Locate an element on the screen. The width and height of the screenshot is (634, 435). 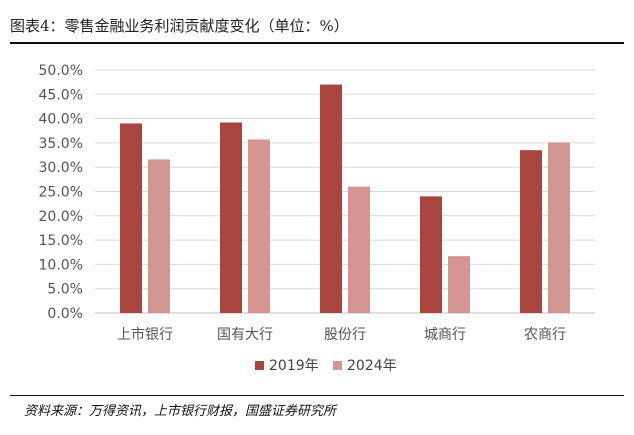
chart-title: 图表4：零售金融业务利润贡献度变化（单位：%） is located at coordinates (179, 26).